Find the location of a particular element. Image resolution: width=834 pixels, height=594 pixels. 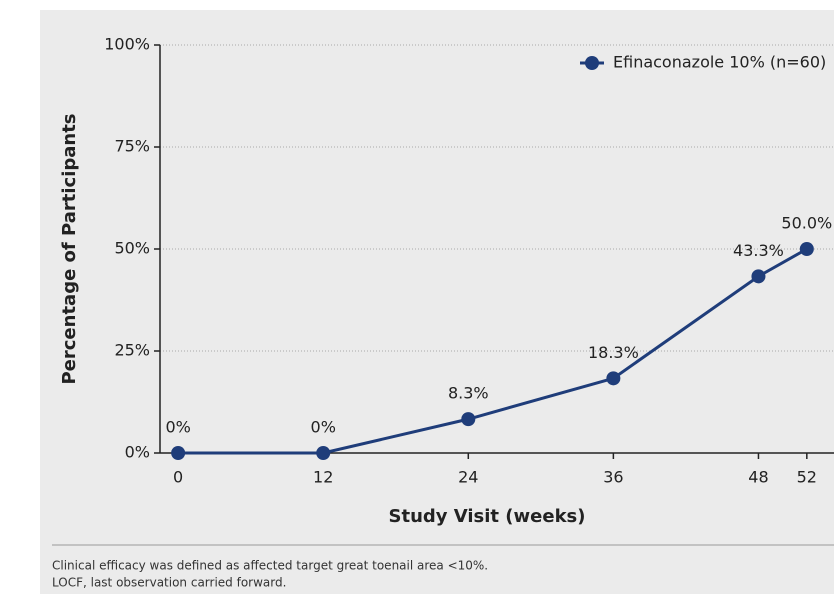

y-tick-label: 50% is located at coordinates (132, 248).